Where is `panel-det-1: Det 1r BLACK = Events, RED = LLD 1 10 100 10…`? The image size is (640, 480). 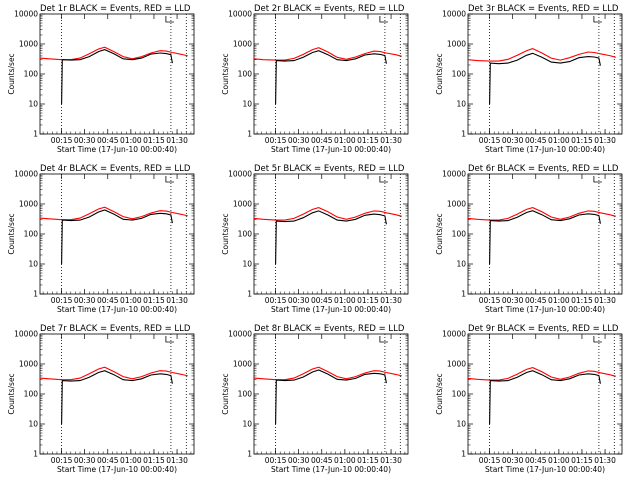 panel-det-1: Det 1r BLACK = Events, RED = LLD 1 10 100 10… is located at coordinates (101, 79).